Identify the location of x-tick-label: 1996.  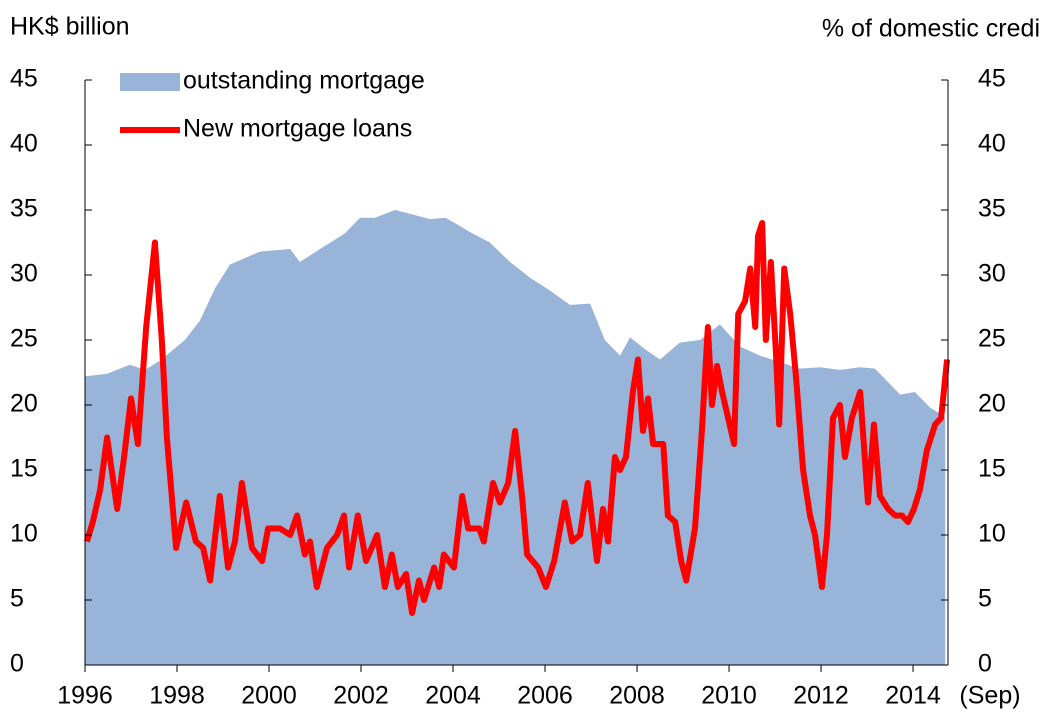
(85, 696).